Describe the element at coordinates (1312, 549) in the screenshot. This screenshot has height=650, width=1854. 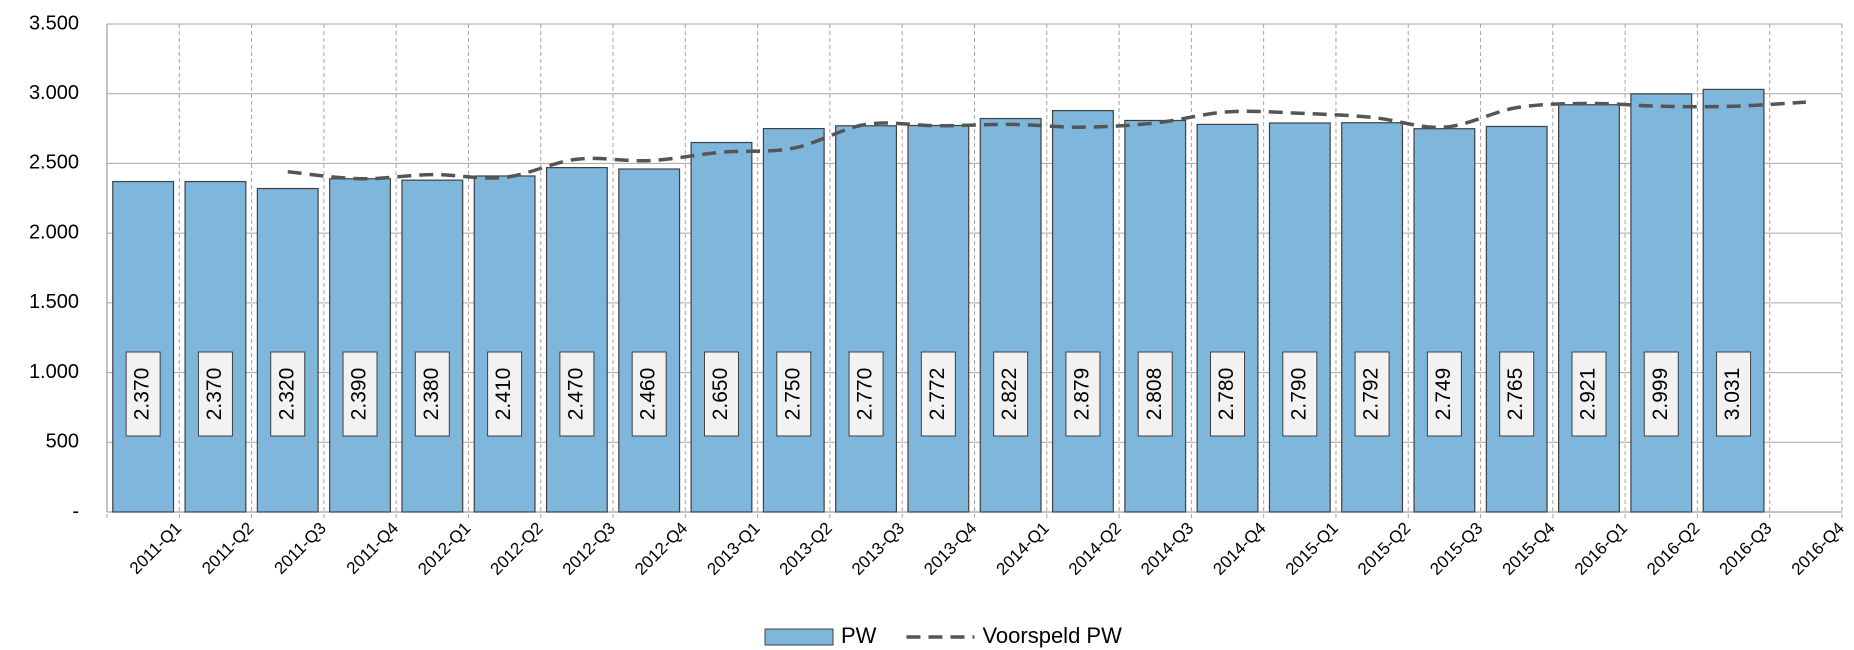
I see `x-tick-label: 2015-Q1` at that location.